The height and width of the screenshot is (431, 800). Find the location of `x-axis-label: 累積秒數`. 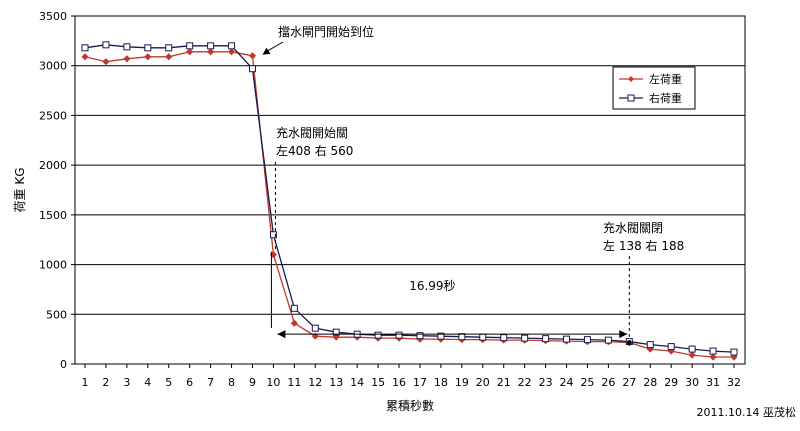

x-axis-label: 累積秒數 is located at coordinates (410, 405).